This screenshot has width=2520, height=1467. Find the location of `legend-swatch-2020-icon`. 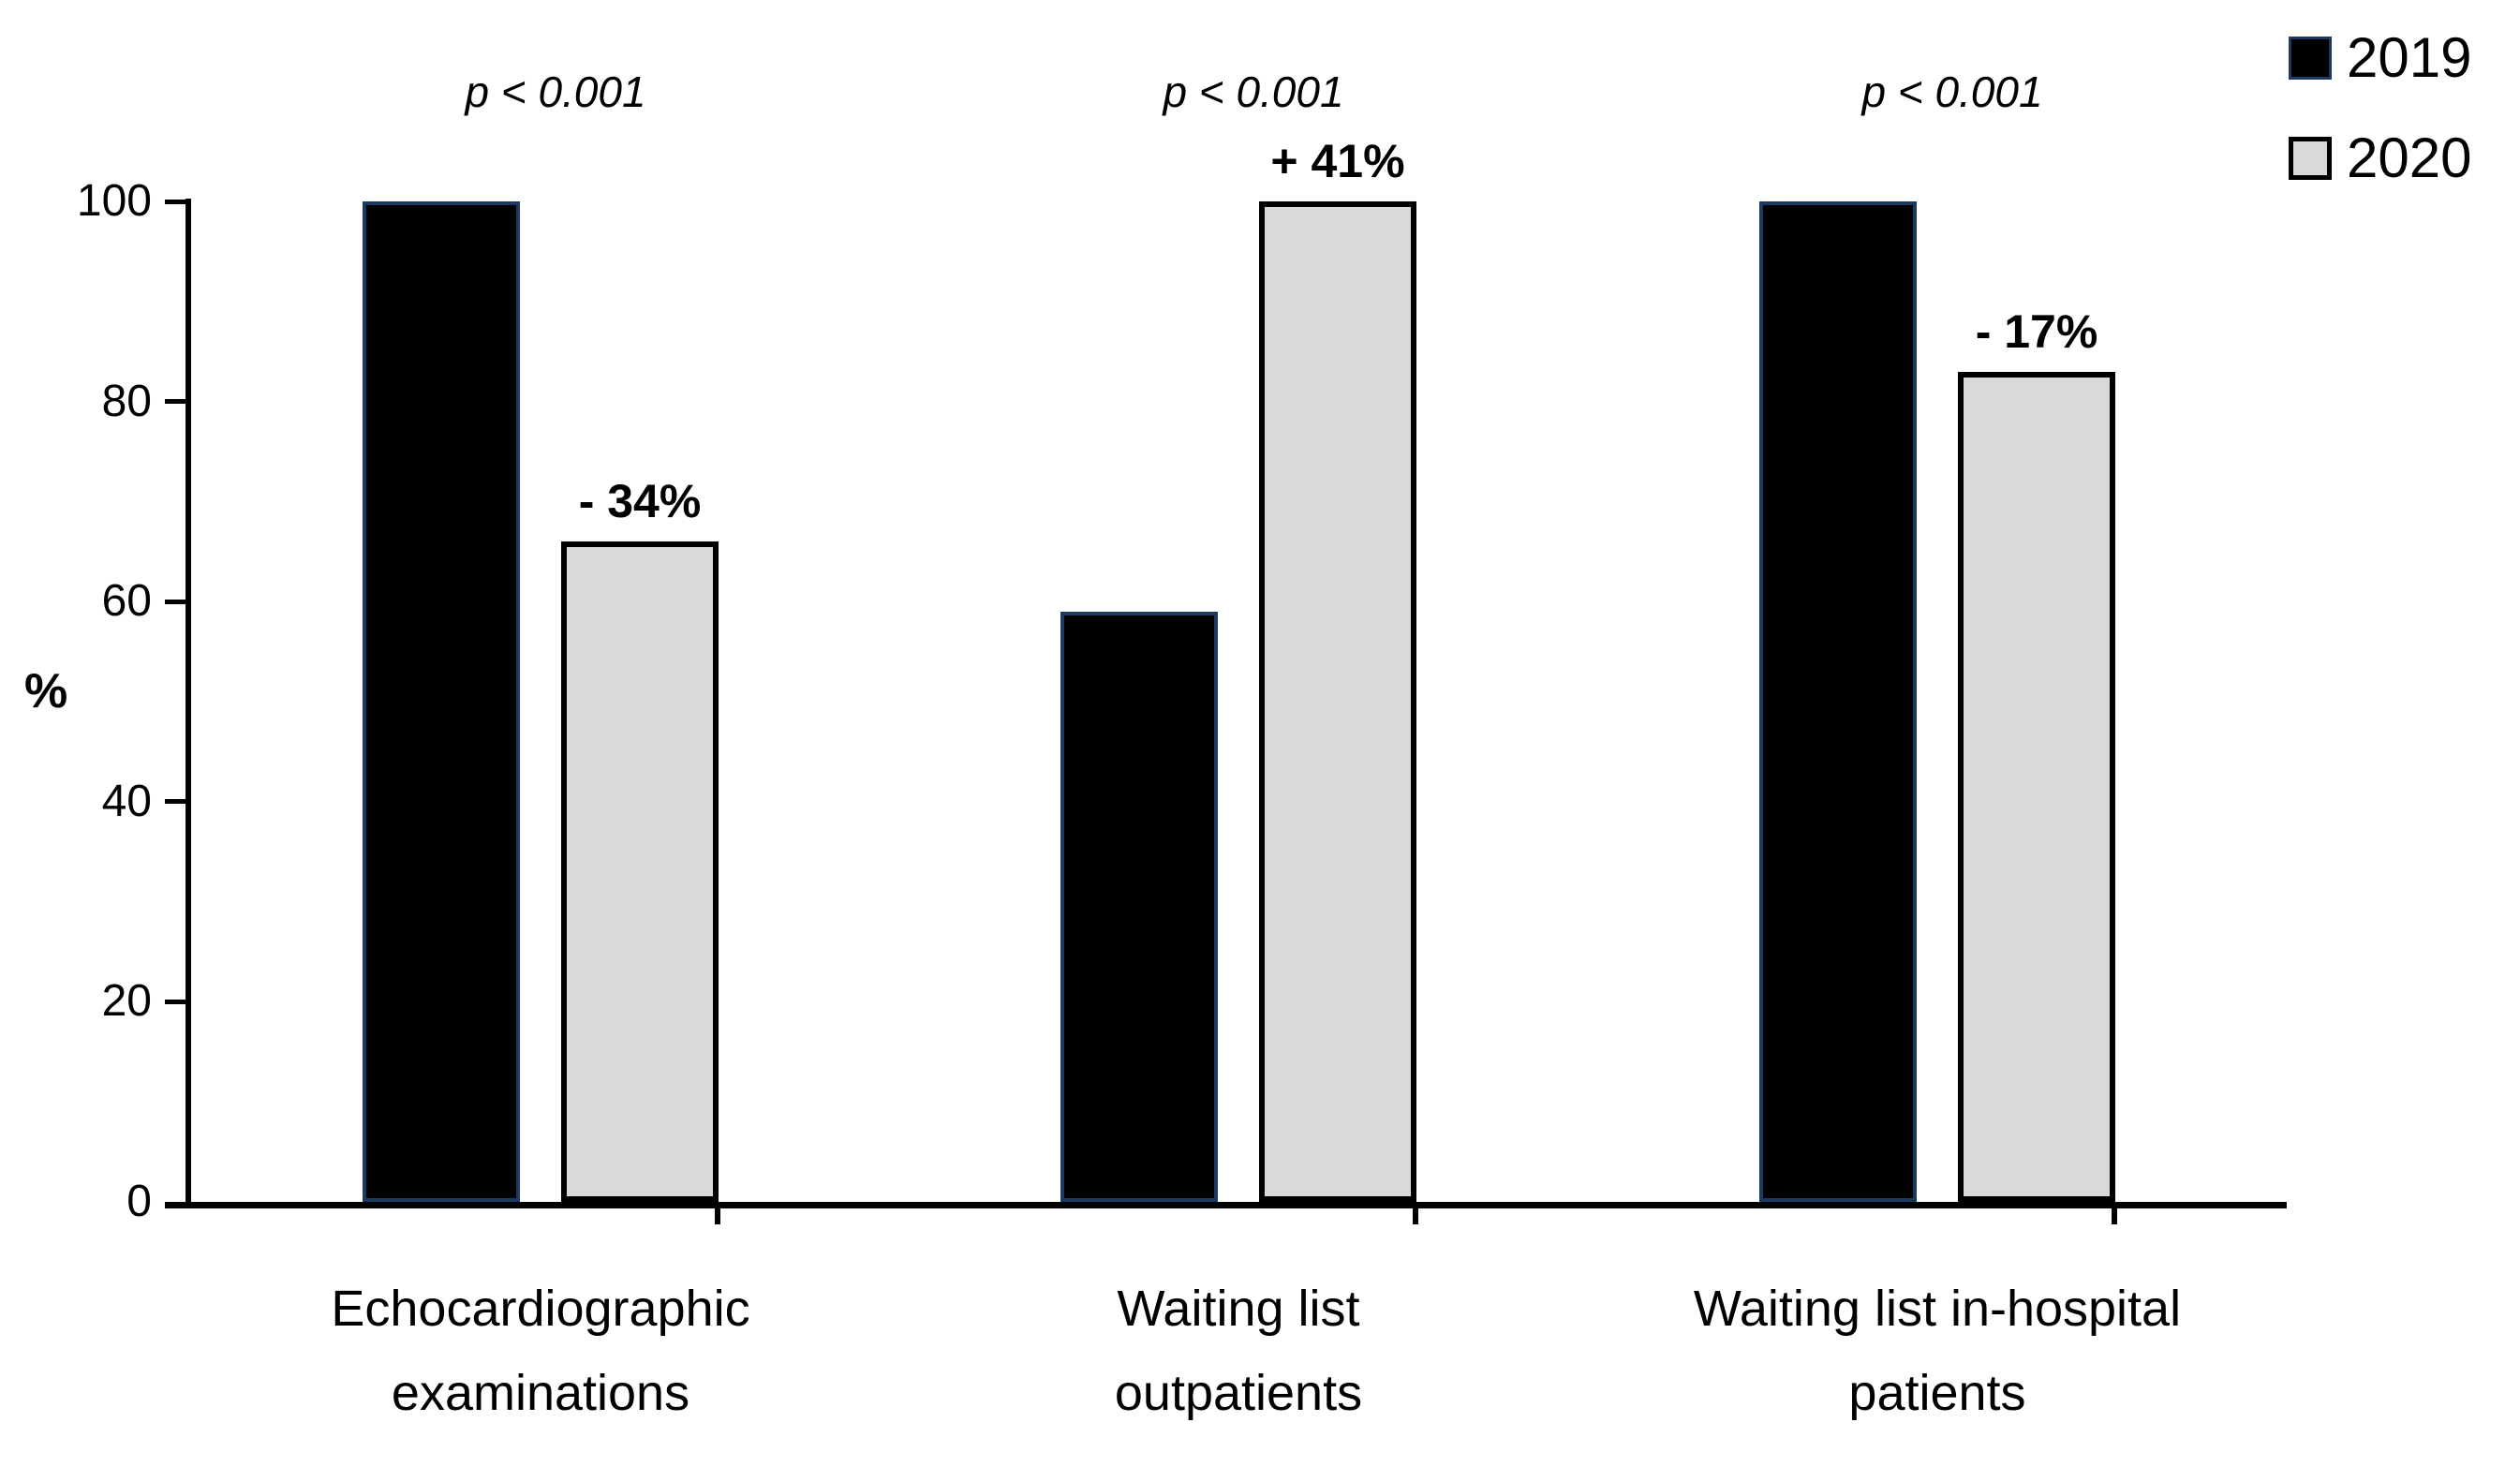

legend-swatch-2020-icon is located at coordinates (2310, 159).